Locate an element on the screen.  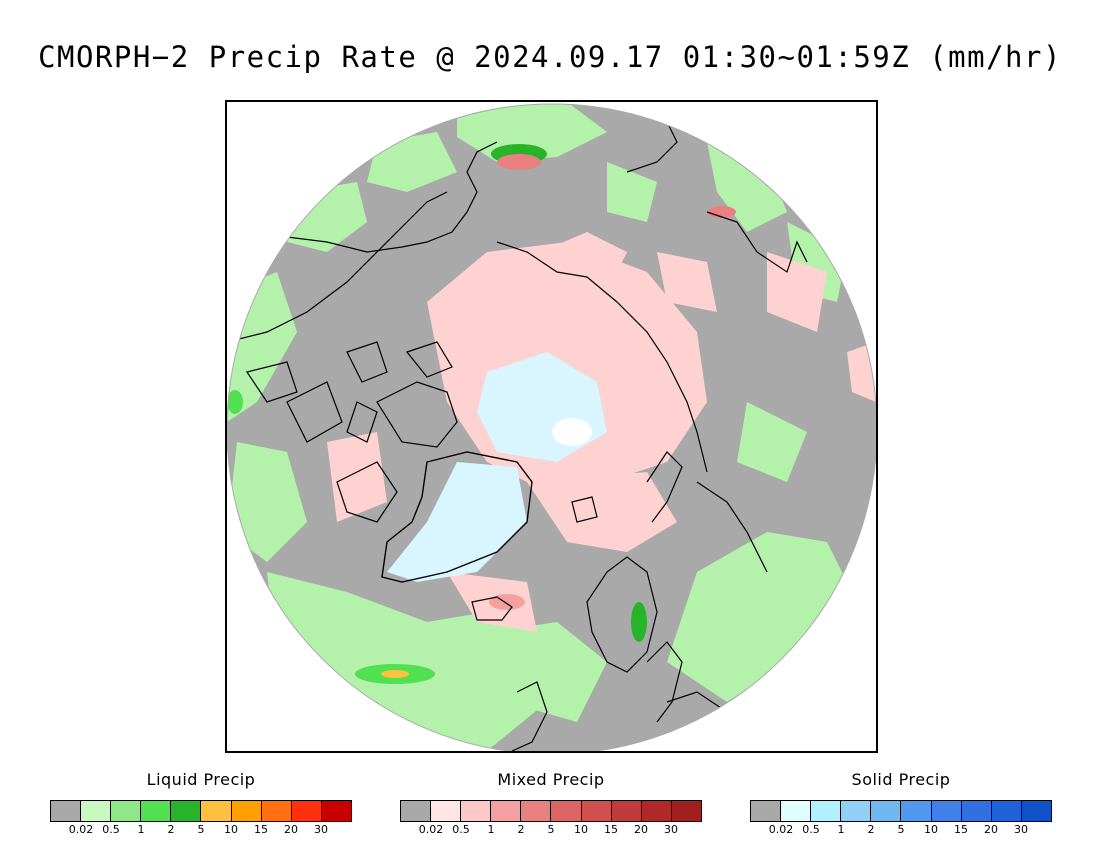
mixed-precip-tick-label: 30 is located at coordinates (671, 829).